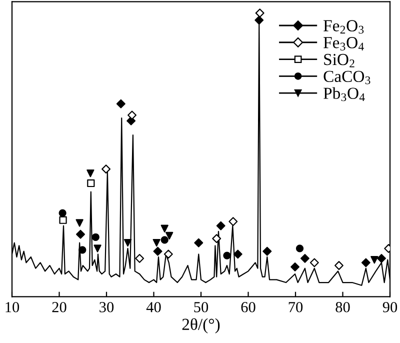  What do you see at coordinates (339, 61) in the screenshot?
I see `legend-label: SiO$_{2}$` at bounding box center [339, 61].